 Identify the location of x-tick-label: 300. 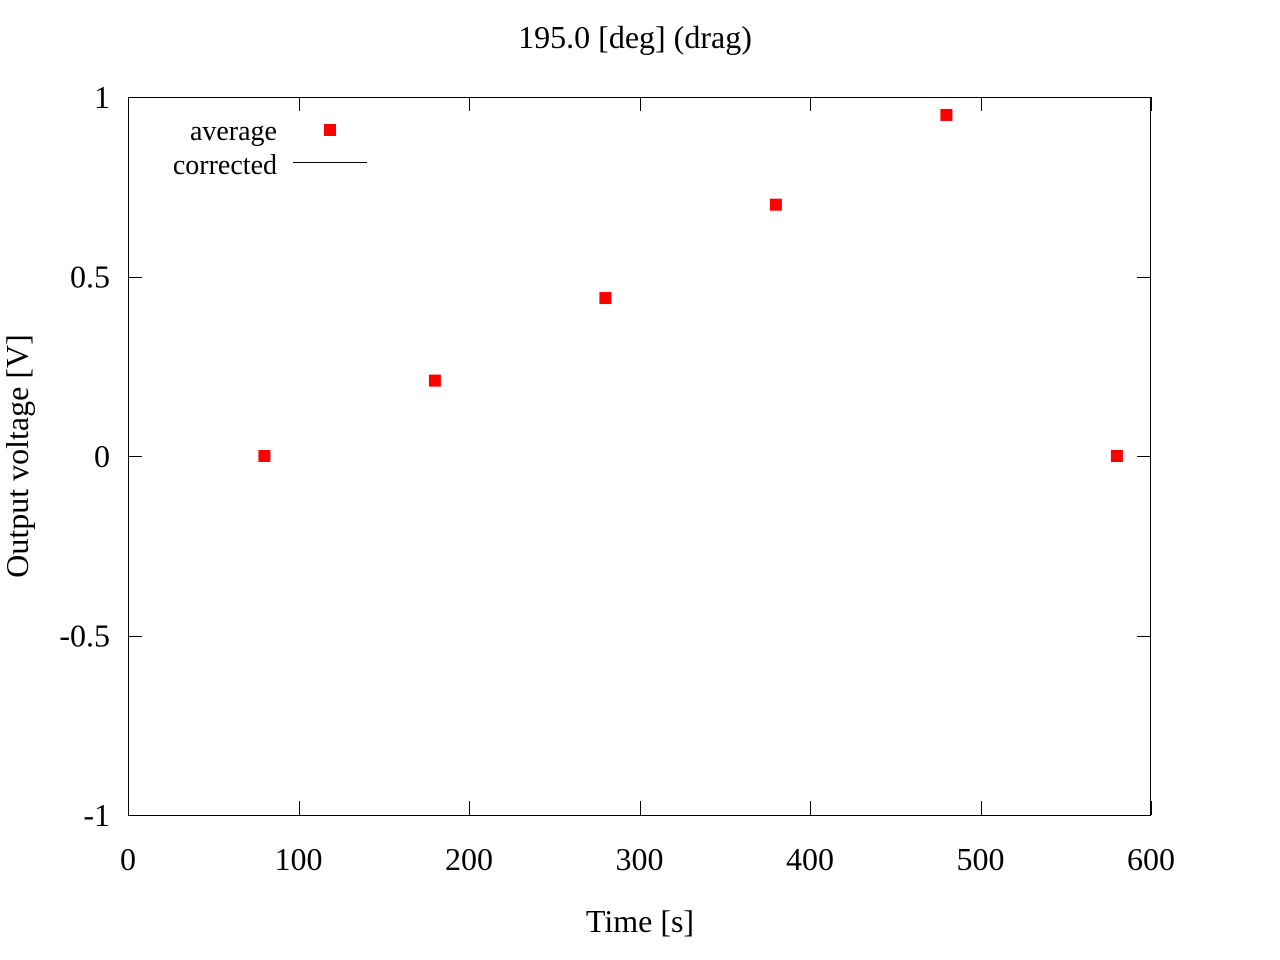
(640, 859).